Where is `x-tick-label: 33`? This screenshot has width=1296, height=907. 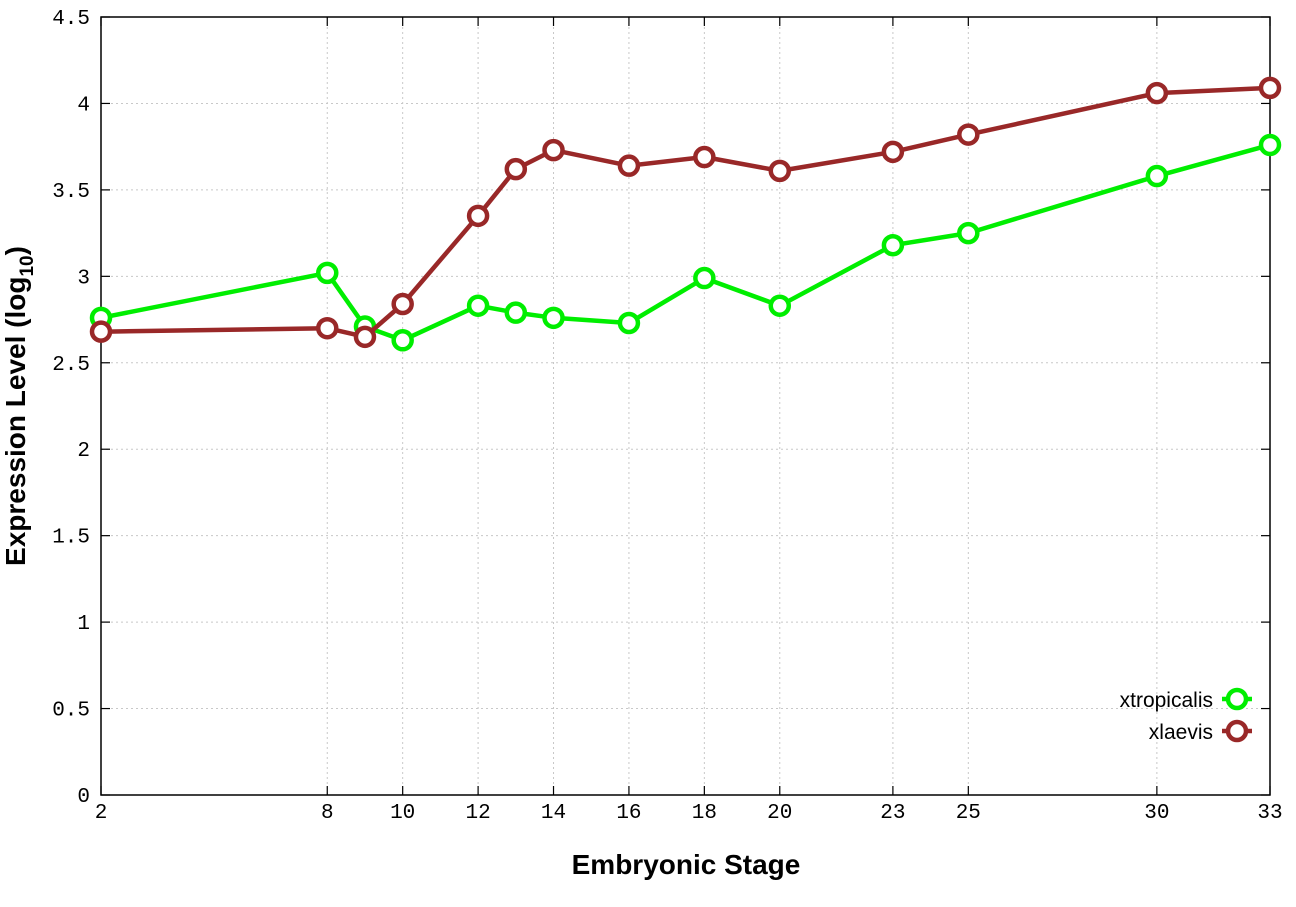
x-tick-label: 33 is located at coordinates (1269, 813).